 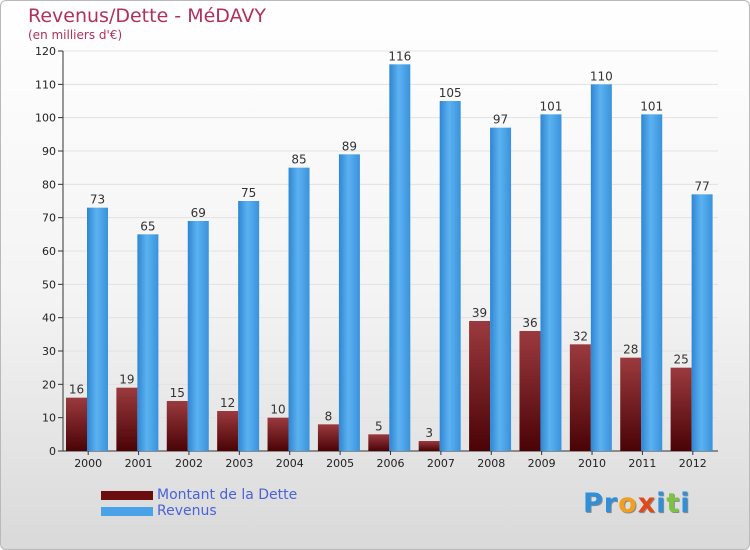 I want to click on logo-letter: o, so click(x=628, y=503).